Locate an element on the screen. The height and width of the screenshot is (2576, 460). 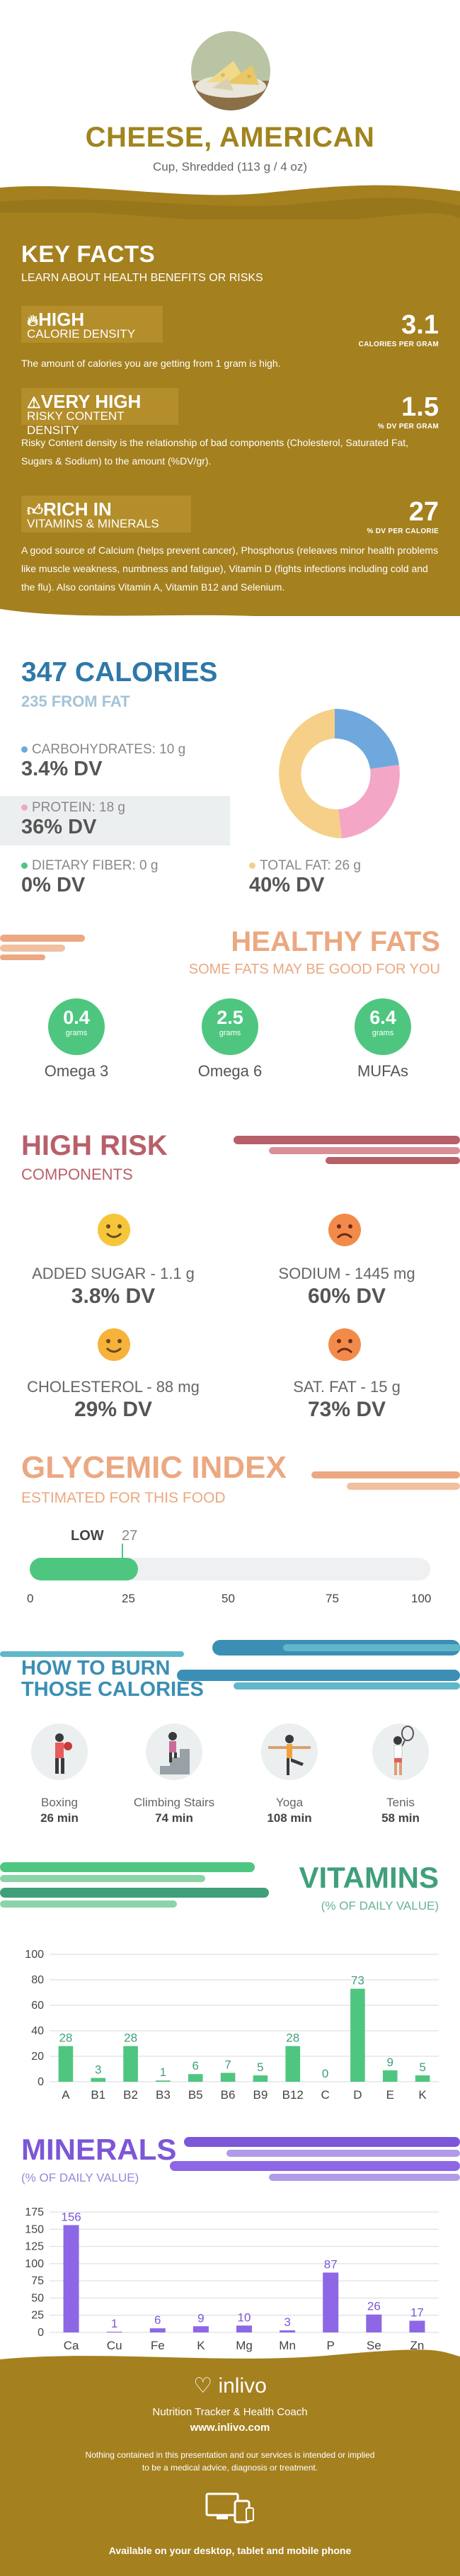
minerals-category-label-K: K is located at coordinates (201, 2345).